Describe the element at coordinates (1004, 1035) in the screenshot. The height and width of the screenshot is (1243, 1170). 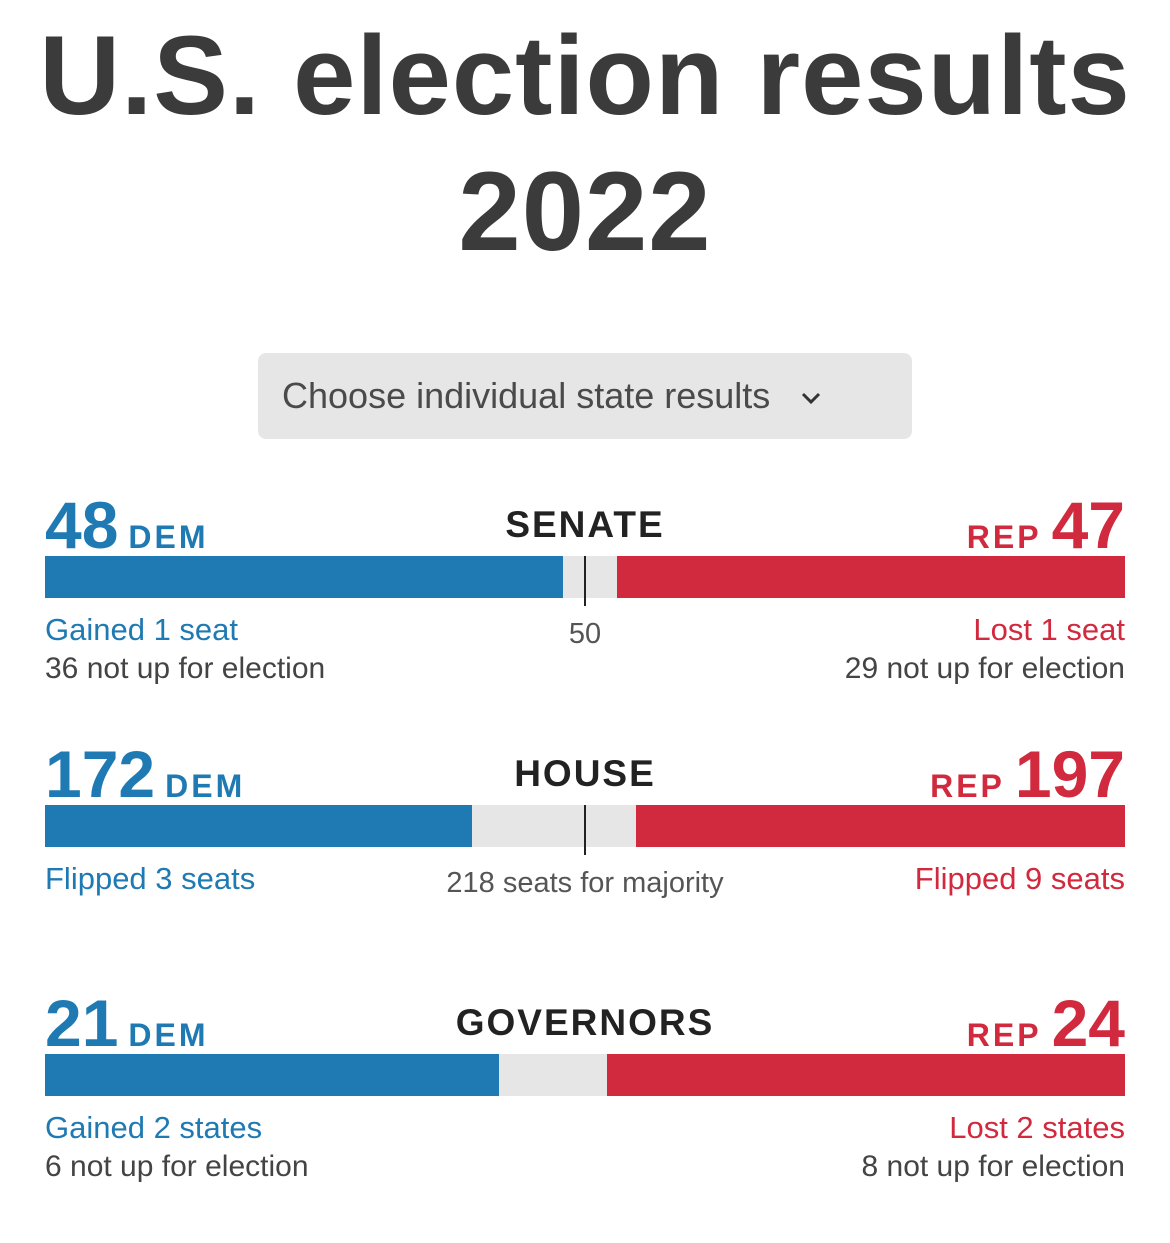
I see `governors-rep-label: REP` at that location.